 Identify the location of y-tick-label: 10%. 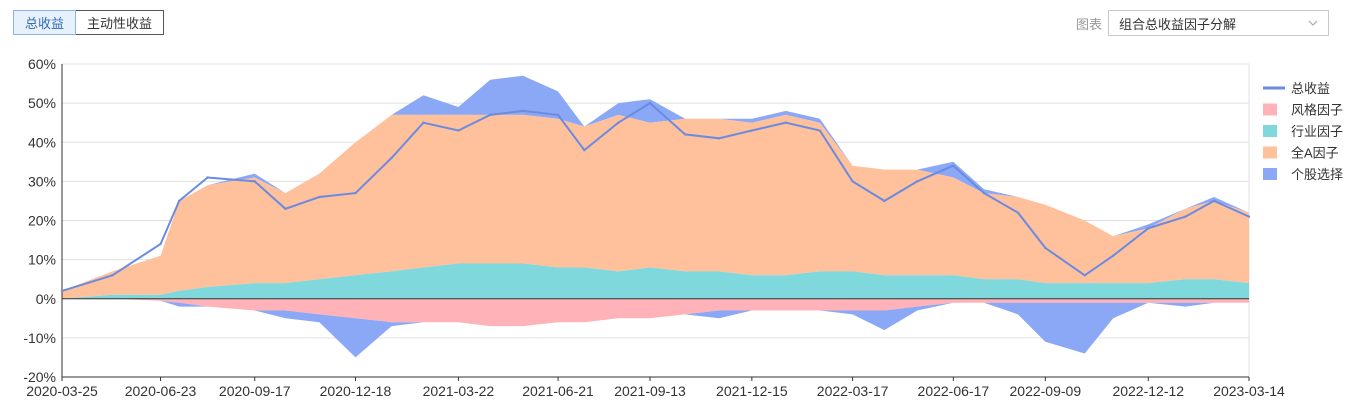
(42, 260).